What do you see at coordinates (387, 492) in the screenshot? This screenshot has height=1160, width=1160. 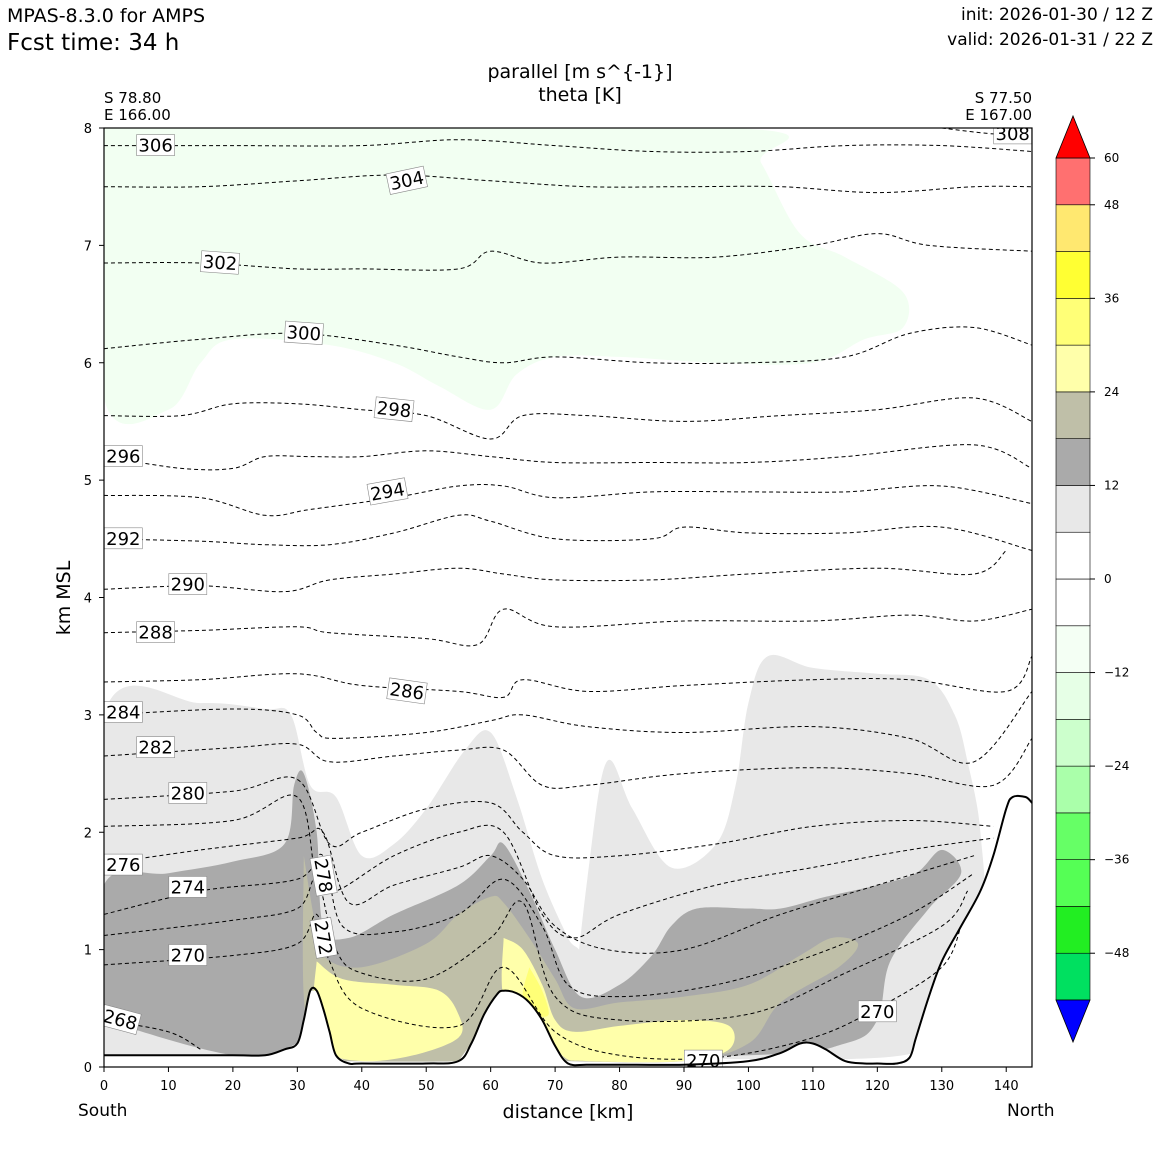 I see `svg-text: 294` at bounding box center [387, 492].